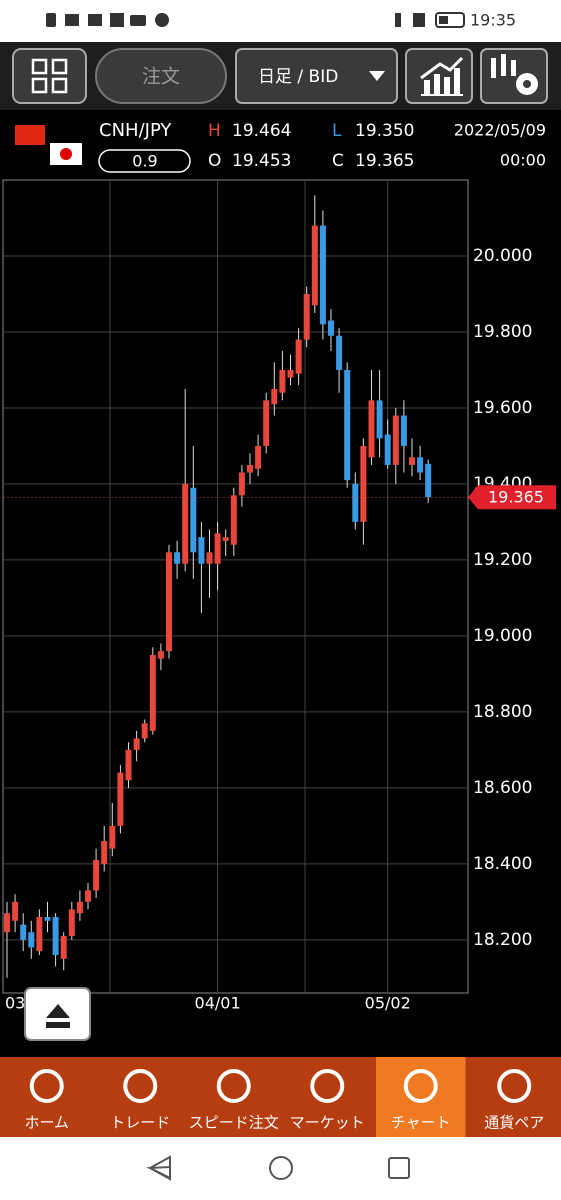 This screenshot has height=1200, width=561. Describe the element at coordinates (514, 74) in the screenshot. I see `settings-icon` at that location.